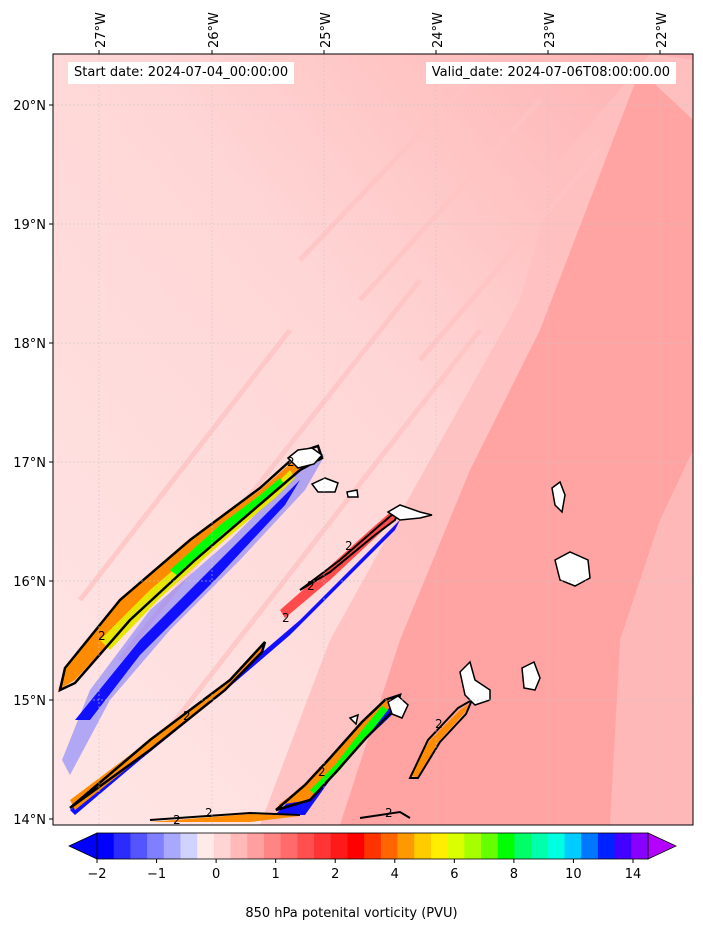  What do you see at coordinates (29, 463) in the screenshot?
I see `lat-label: 17°N` at bounding box center [29, 463].